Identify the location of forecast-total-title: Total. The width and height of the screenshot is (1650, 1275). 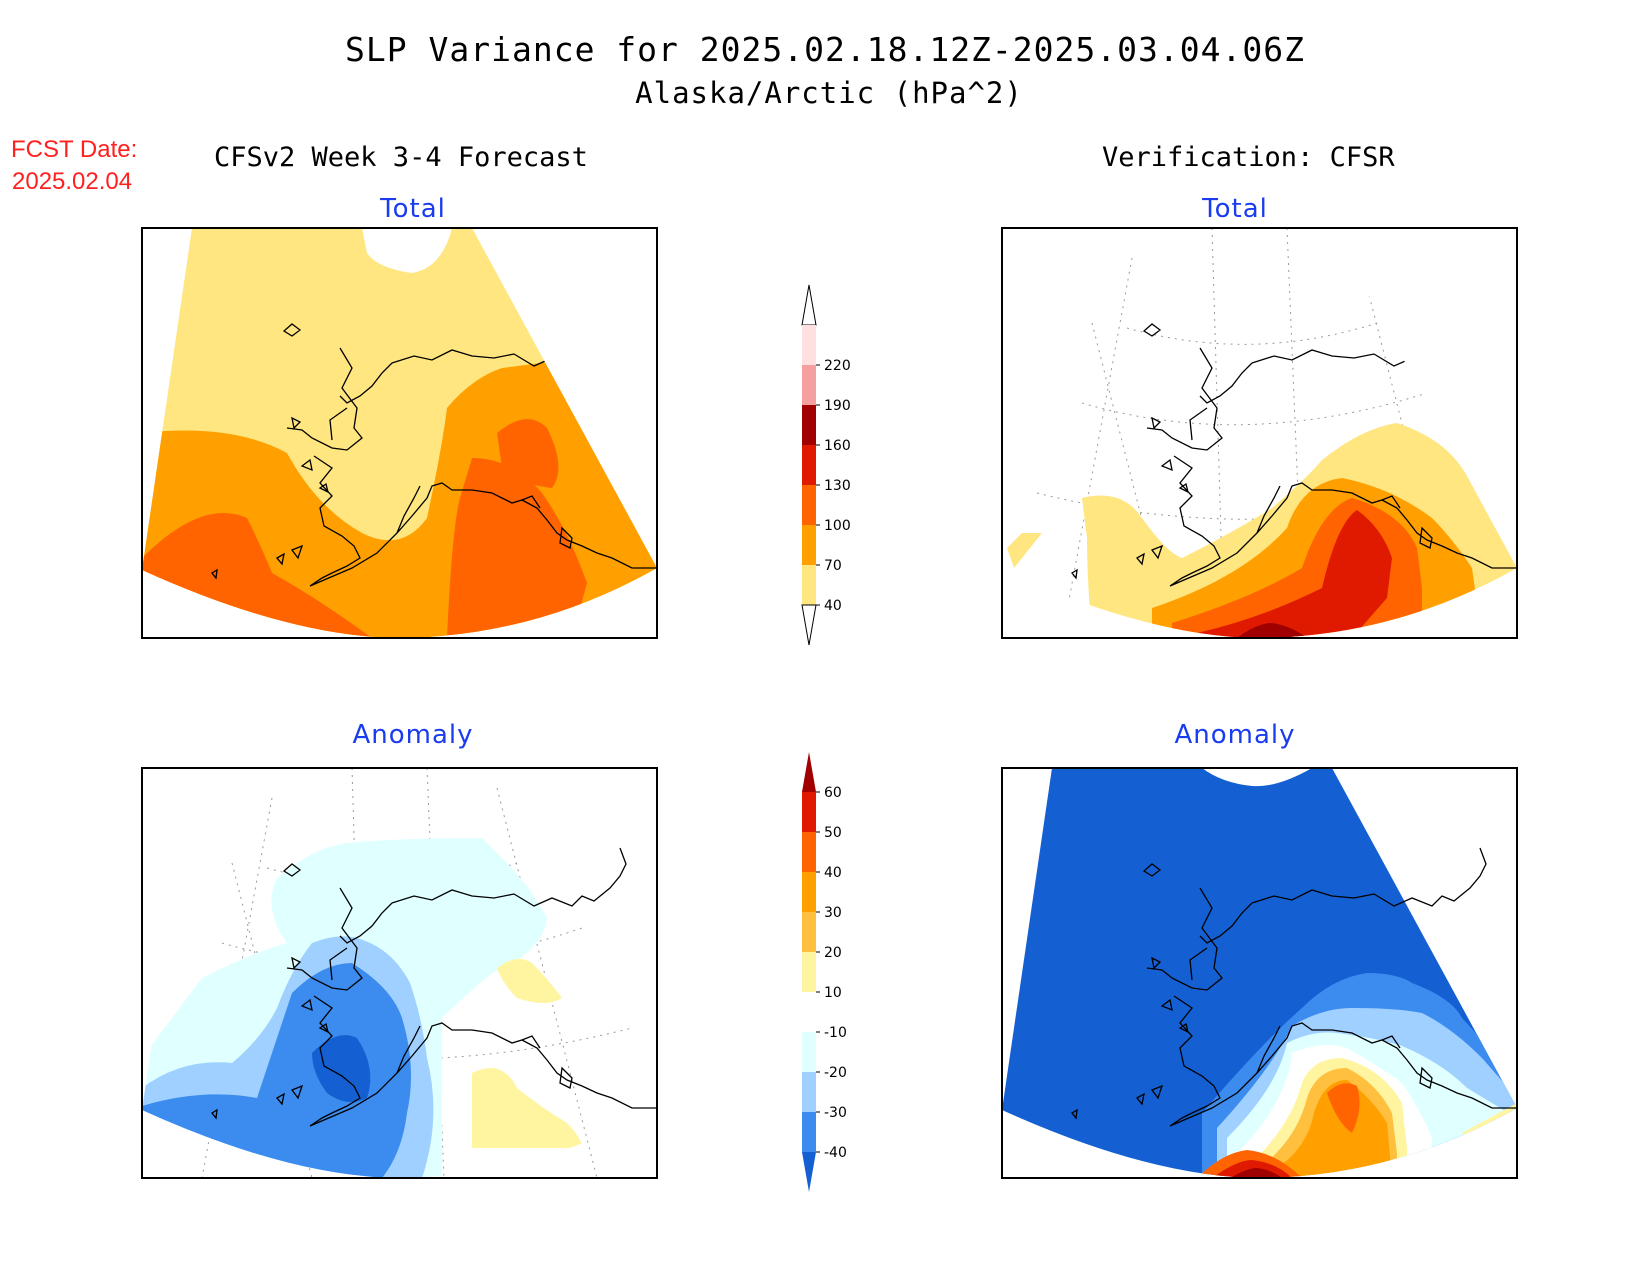
(413, 209).